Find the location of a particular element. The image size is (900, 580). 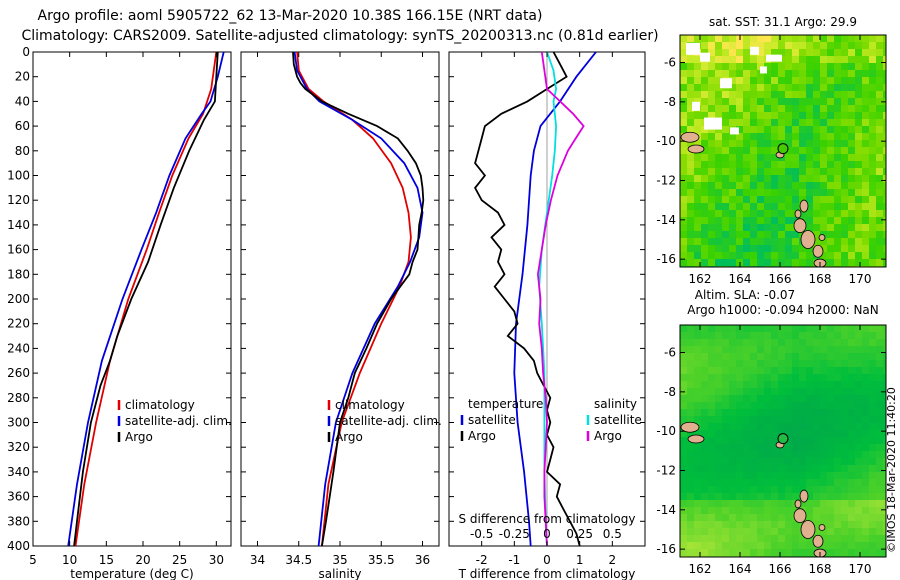

map-xtick-label: 164 is located at coordinates (740, 279).